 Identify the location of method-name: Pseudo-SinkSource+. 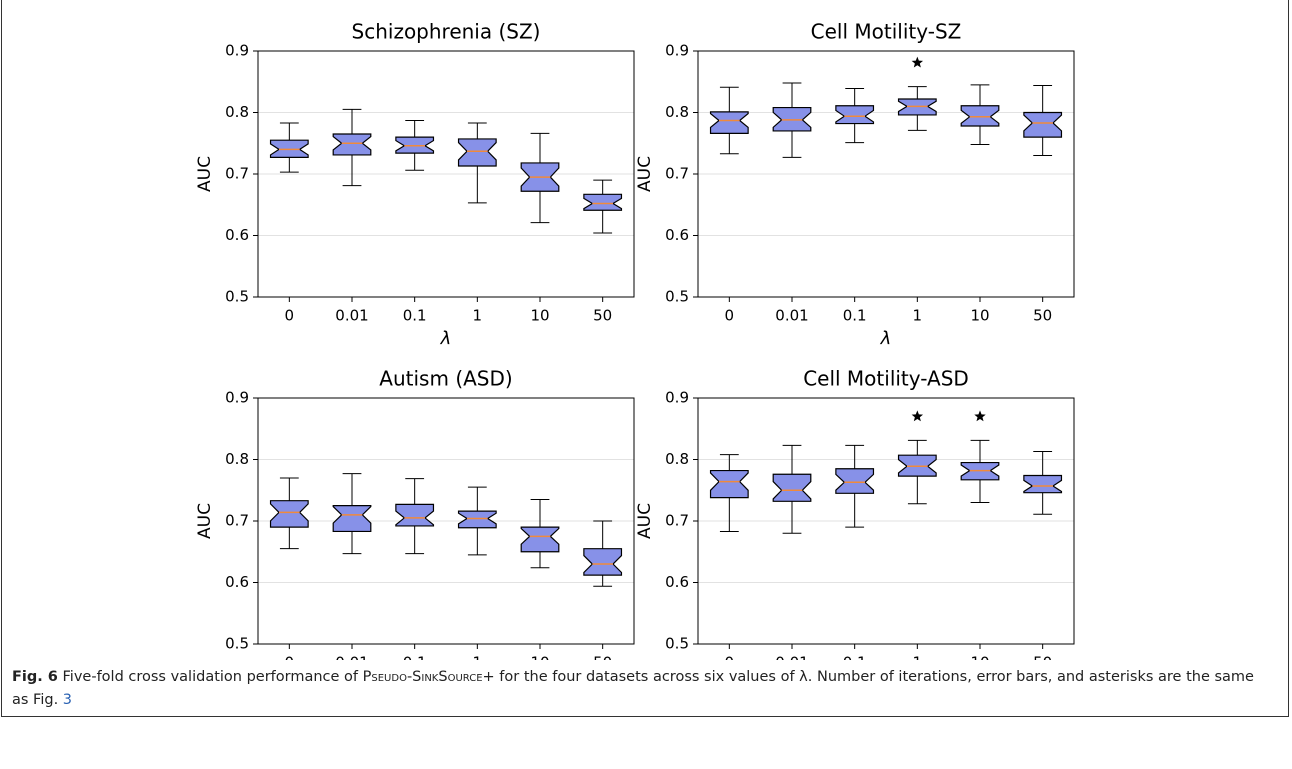
(428, 677).